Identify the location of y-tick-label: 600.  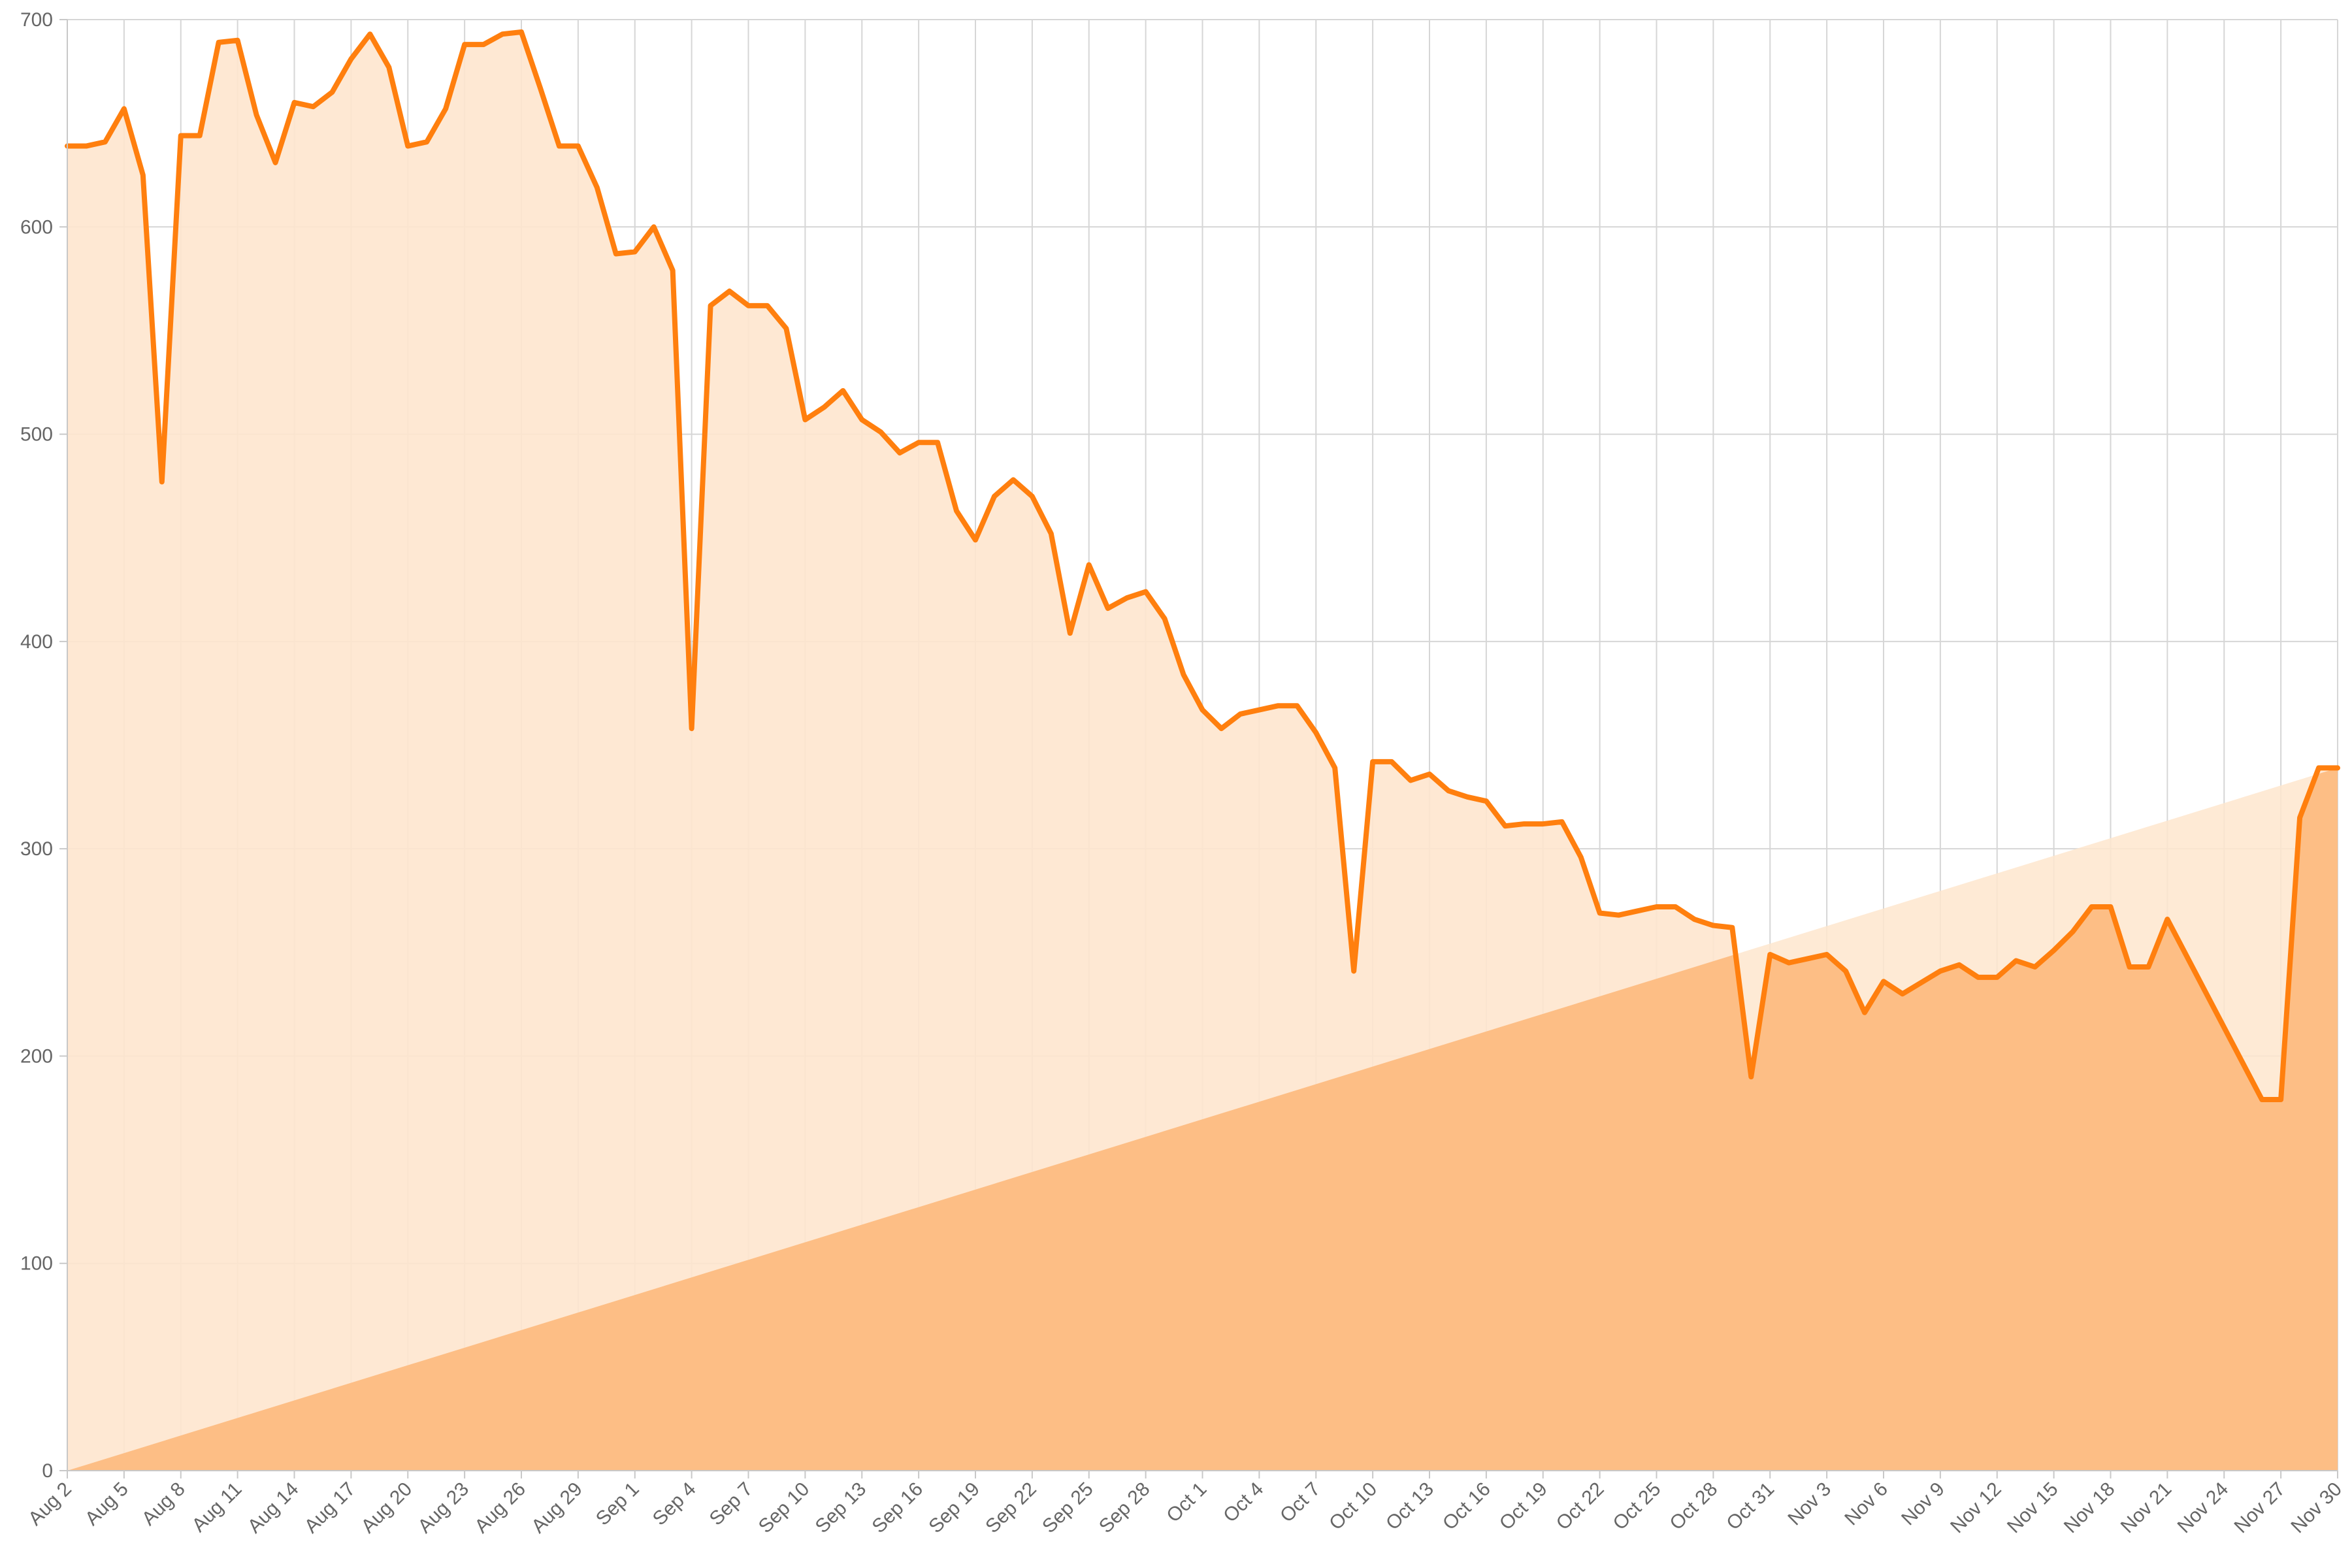
(36, 227).